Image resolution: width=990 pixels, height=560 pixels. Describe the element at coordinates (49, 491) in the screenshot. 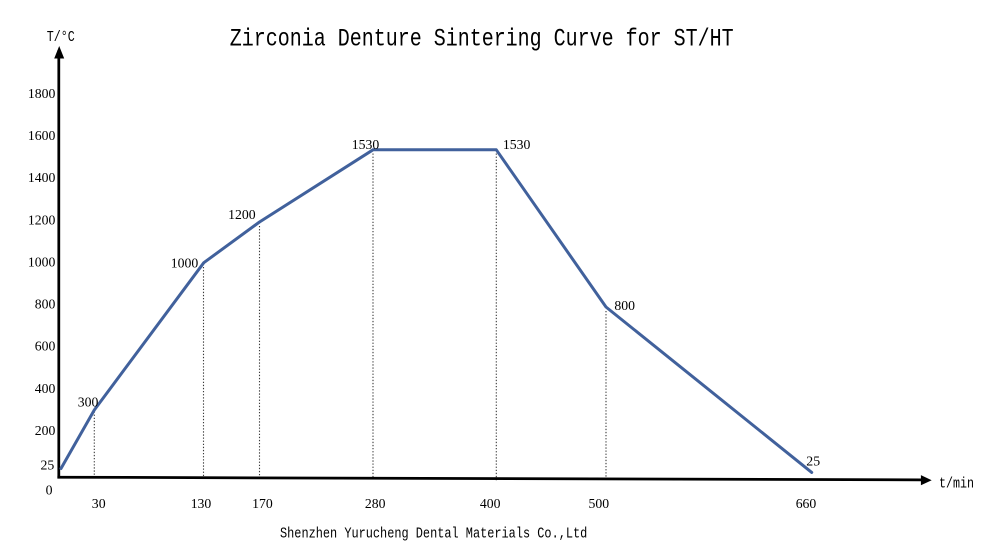

I see `svg-text: 0` at that location.